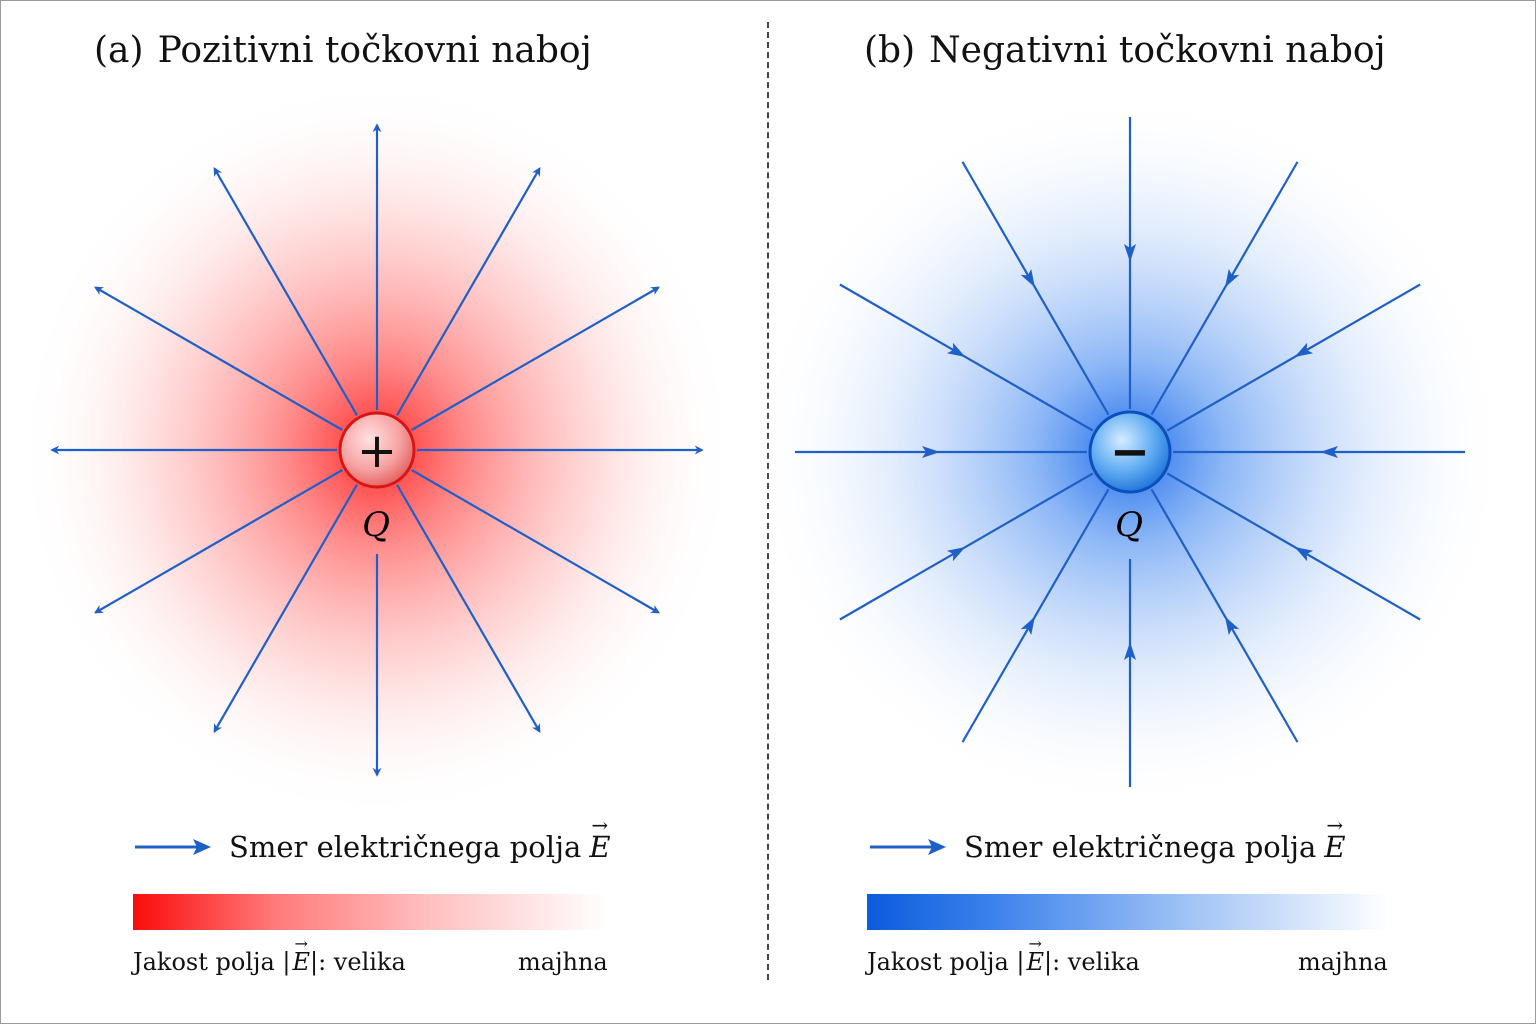  I want to click on positive-sign: +, so click(377, 451).